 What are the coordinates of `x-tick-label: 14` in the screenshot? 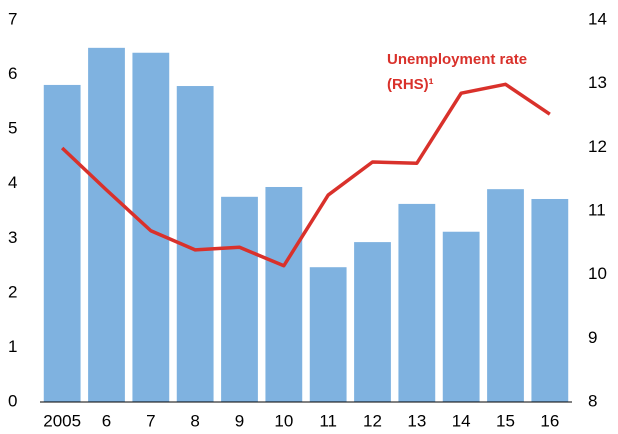 It's located at (461, 420).